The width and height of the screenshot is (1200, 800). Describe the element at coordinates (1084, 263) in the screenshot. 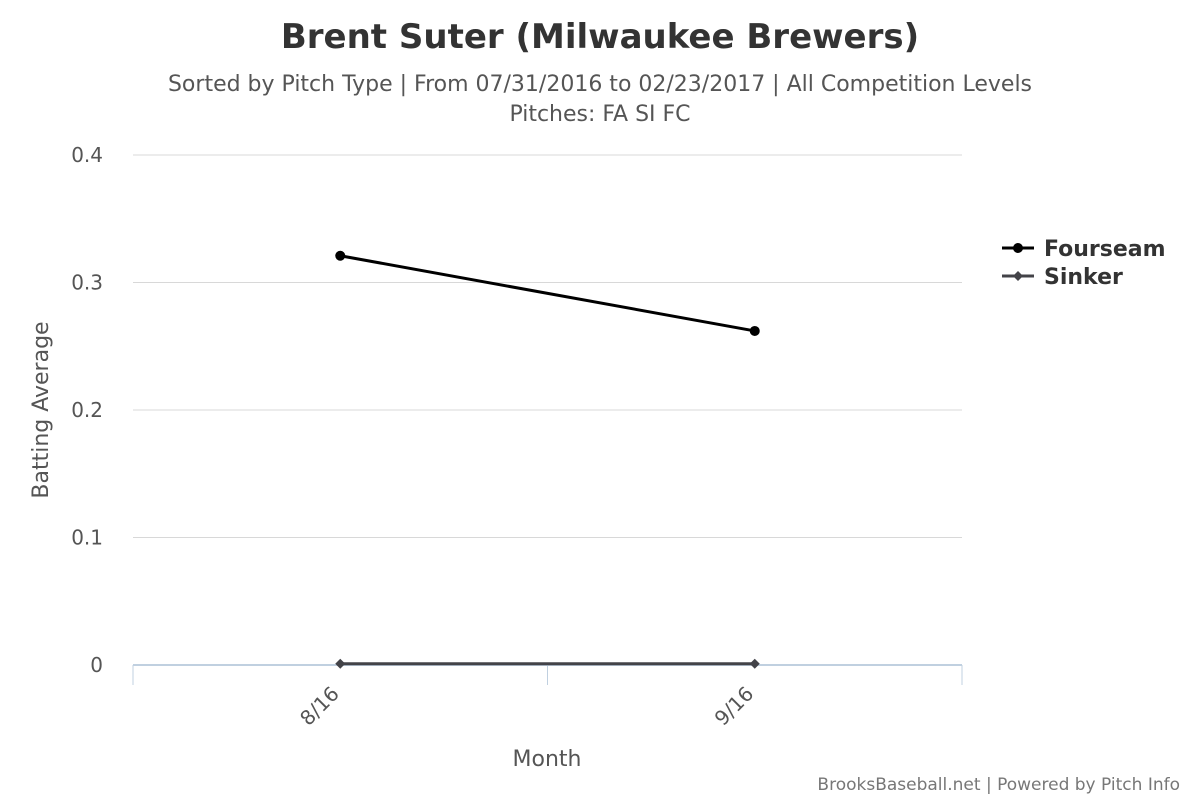

I see `legend: Fourseam Sinker` at that location.